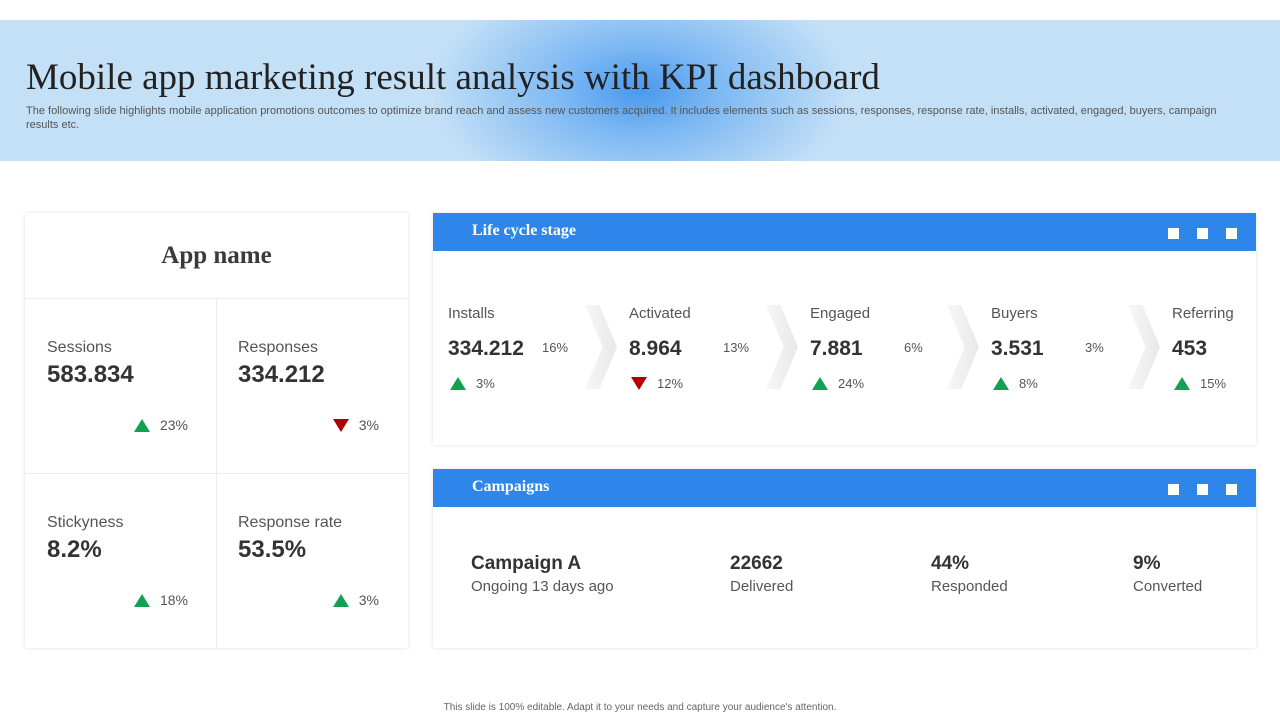 The height and width of the screenshot is (720, 1280). I want to click on metric-value: 583.834, so click(90, 374).